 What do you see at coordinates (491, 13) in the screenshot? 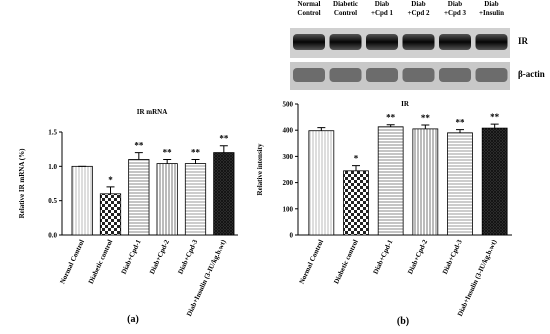
I see `blot-column-label: +Insulin` at bounding box center [491, 13].